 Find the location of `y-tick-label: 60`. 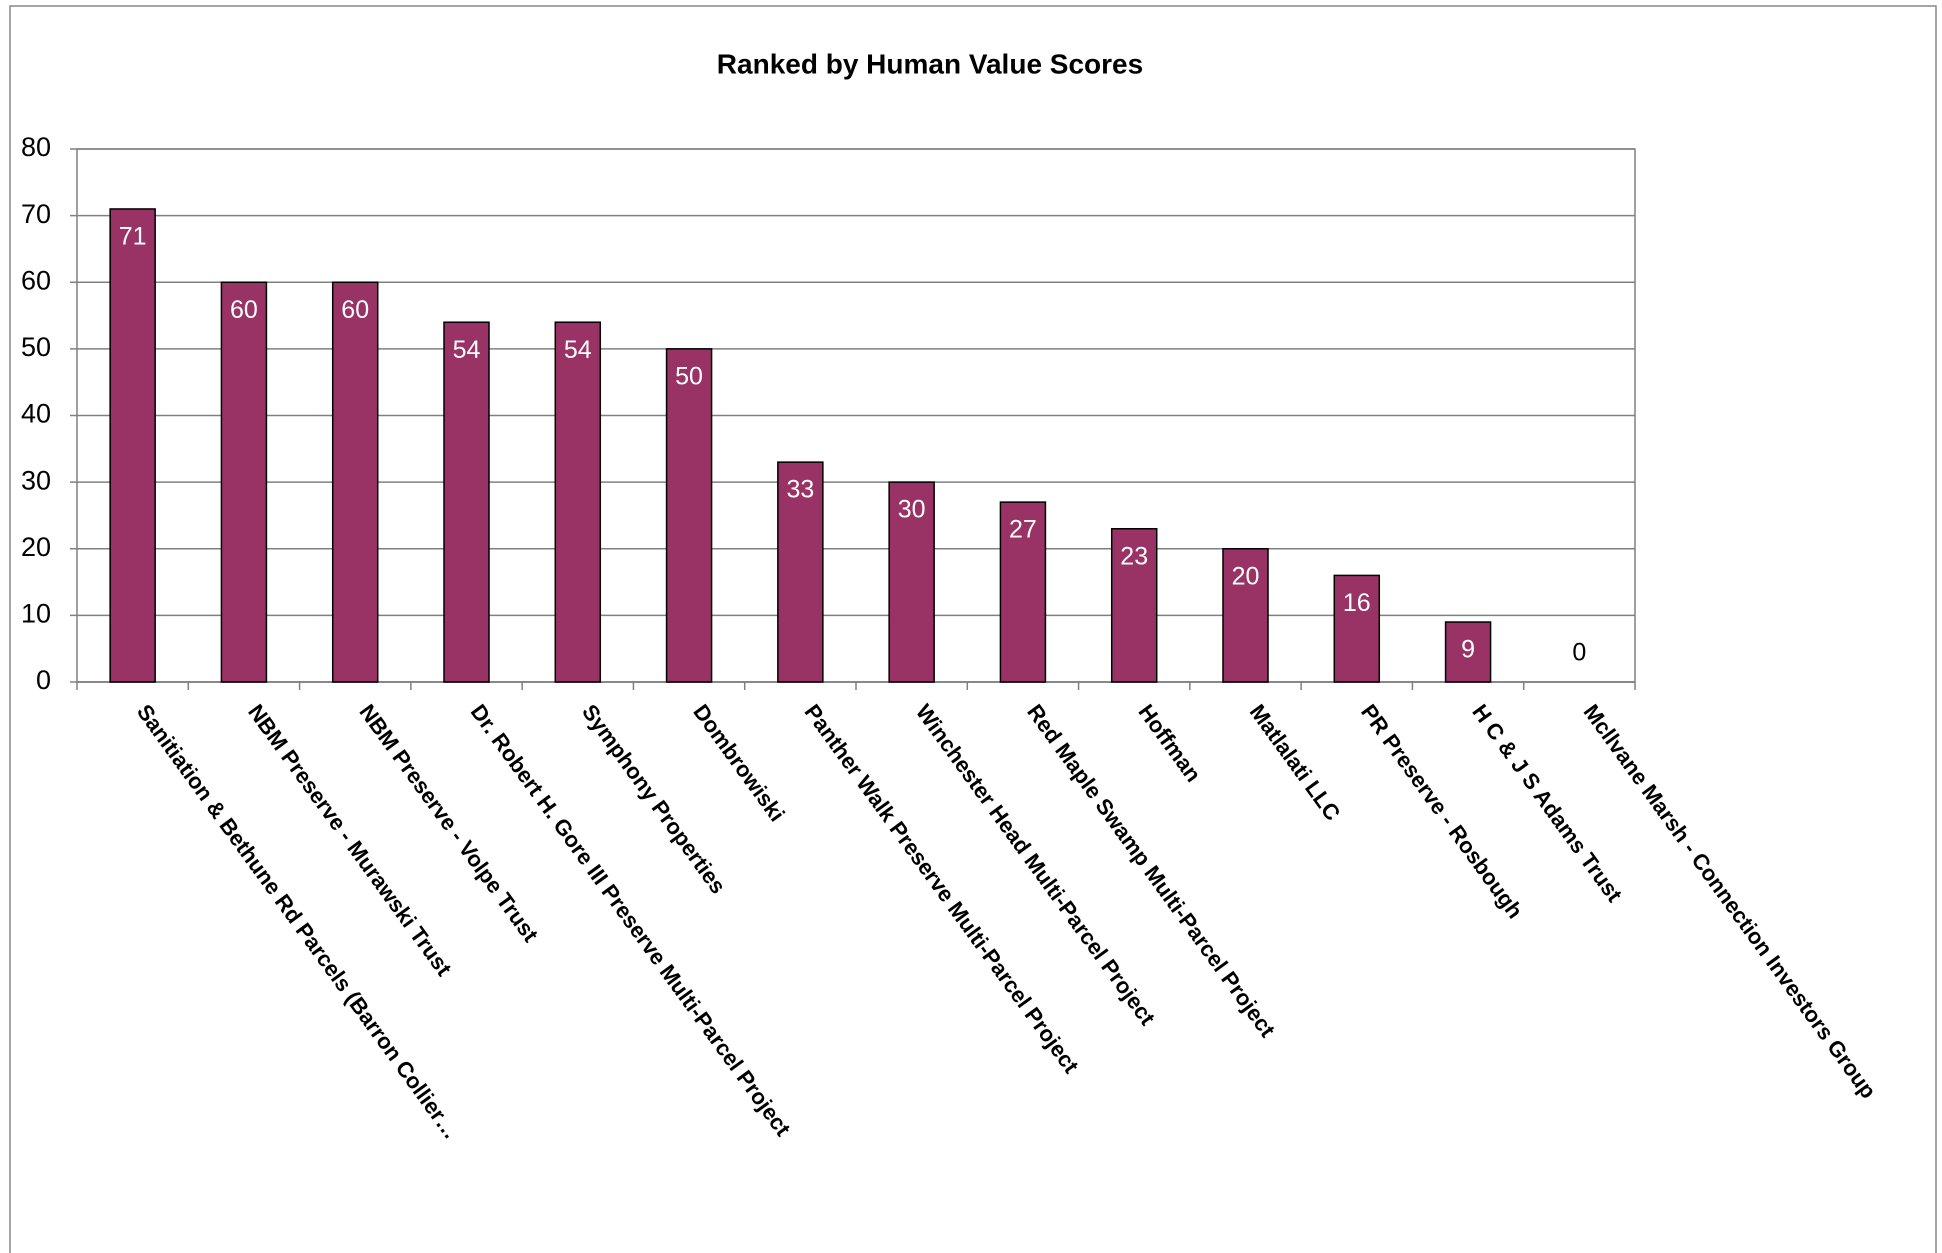

y-tick-label: 60 is located at coordinates (36, 280).